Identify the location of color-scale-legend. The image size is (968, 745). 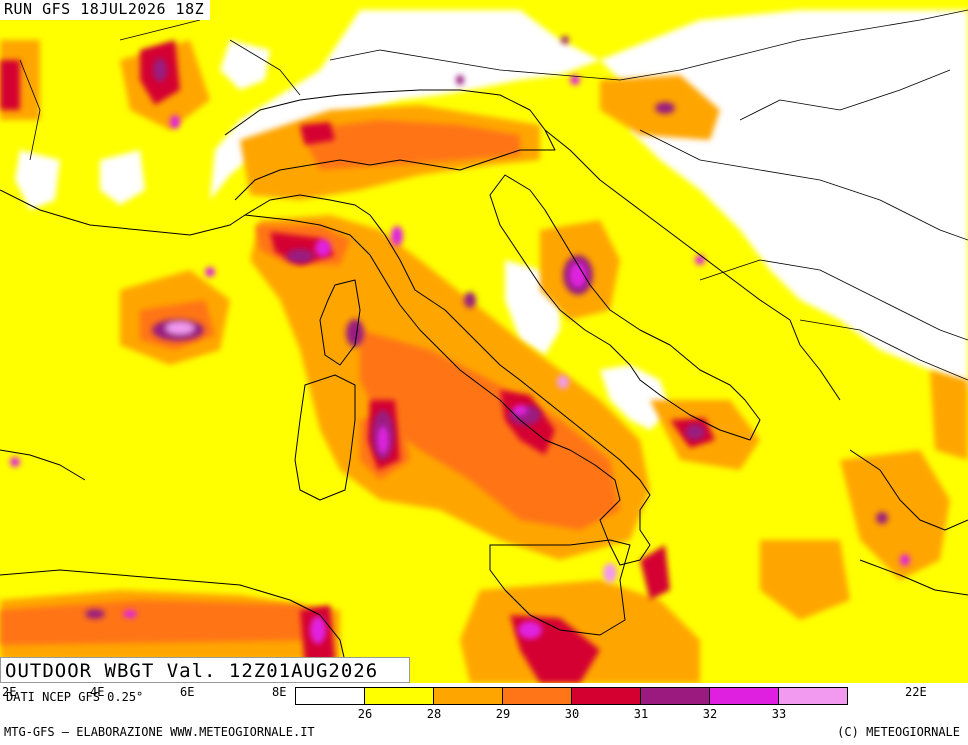
(571, 696).